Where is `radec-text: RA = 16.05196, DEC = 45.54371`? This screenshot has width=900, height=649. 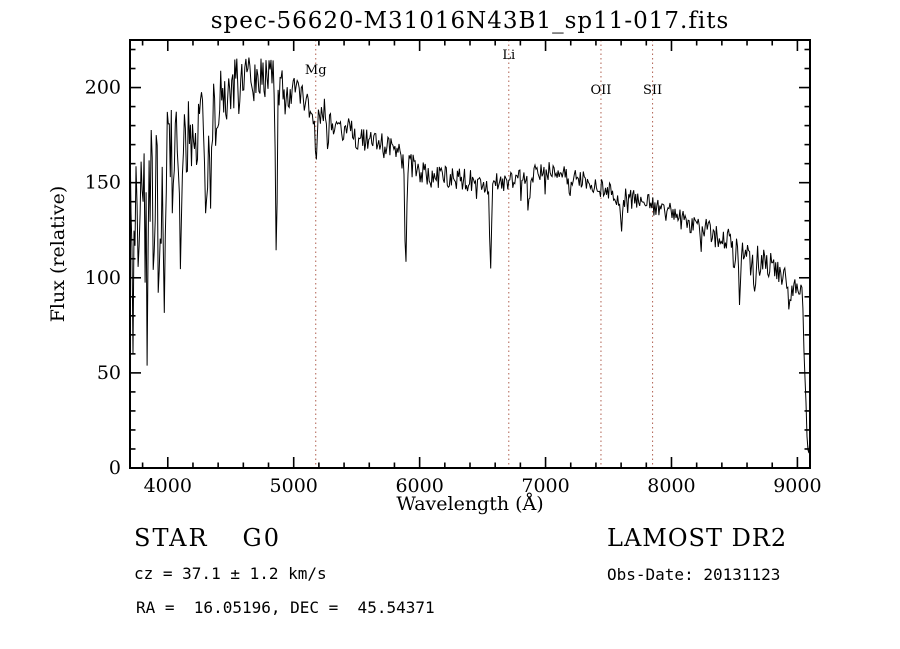
radec-text: RA = 16.05196, DEC = 45.54371 is located at coordinates (285, 607).